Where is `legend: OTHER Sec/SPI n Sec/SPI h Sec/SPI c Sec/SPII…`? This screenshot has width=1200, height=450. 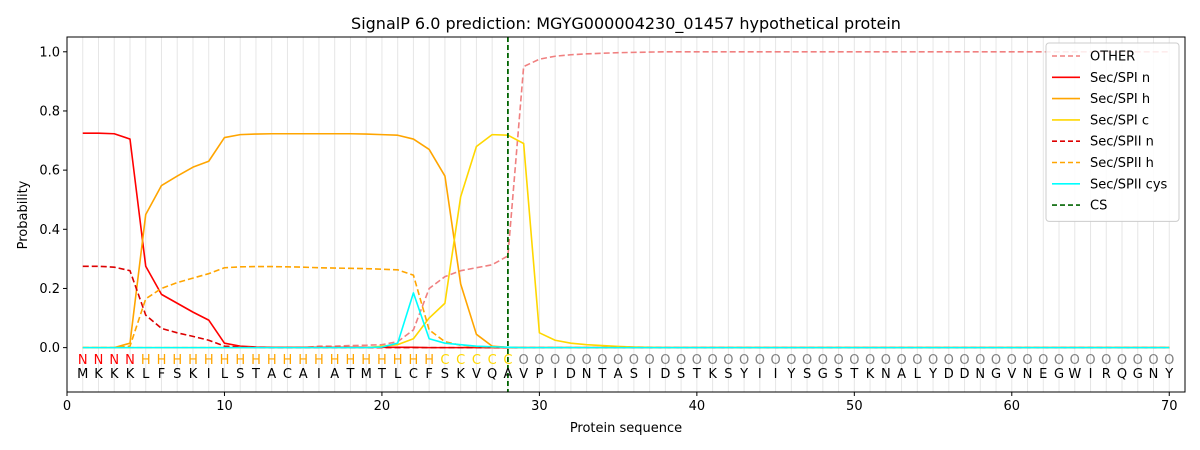 legend: OTHER Sec/SPI n Sec/SPI h Sec/SPI c Sec/SPII… is located at coordinates (1112, 132).